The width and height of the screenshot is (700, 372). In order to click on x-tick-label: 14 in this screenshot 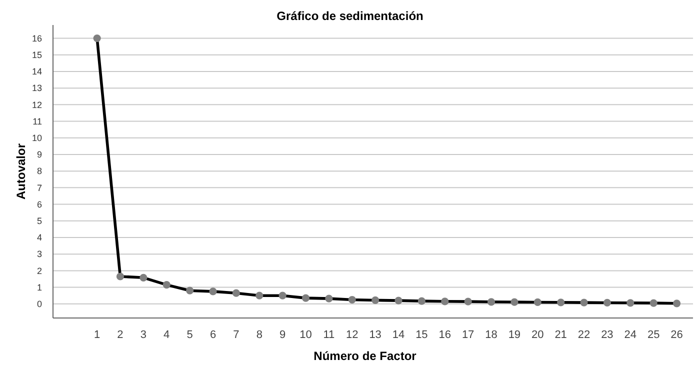, I will do `click(398, 334)`.